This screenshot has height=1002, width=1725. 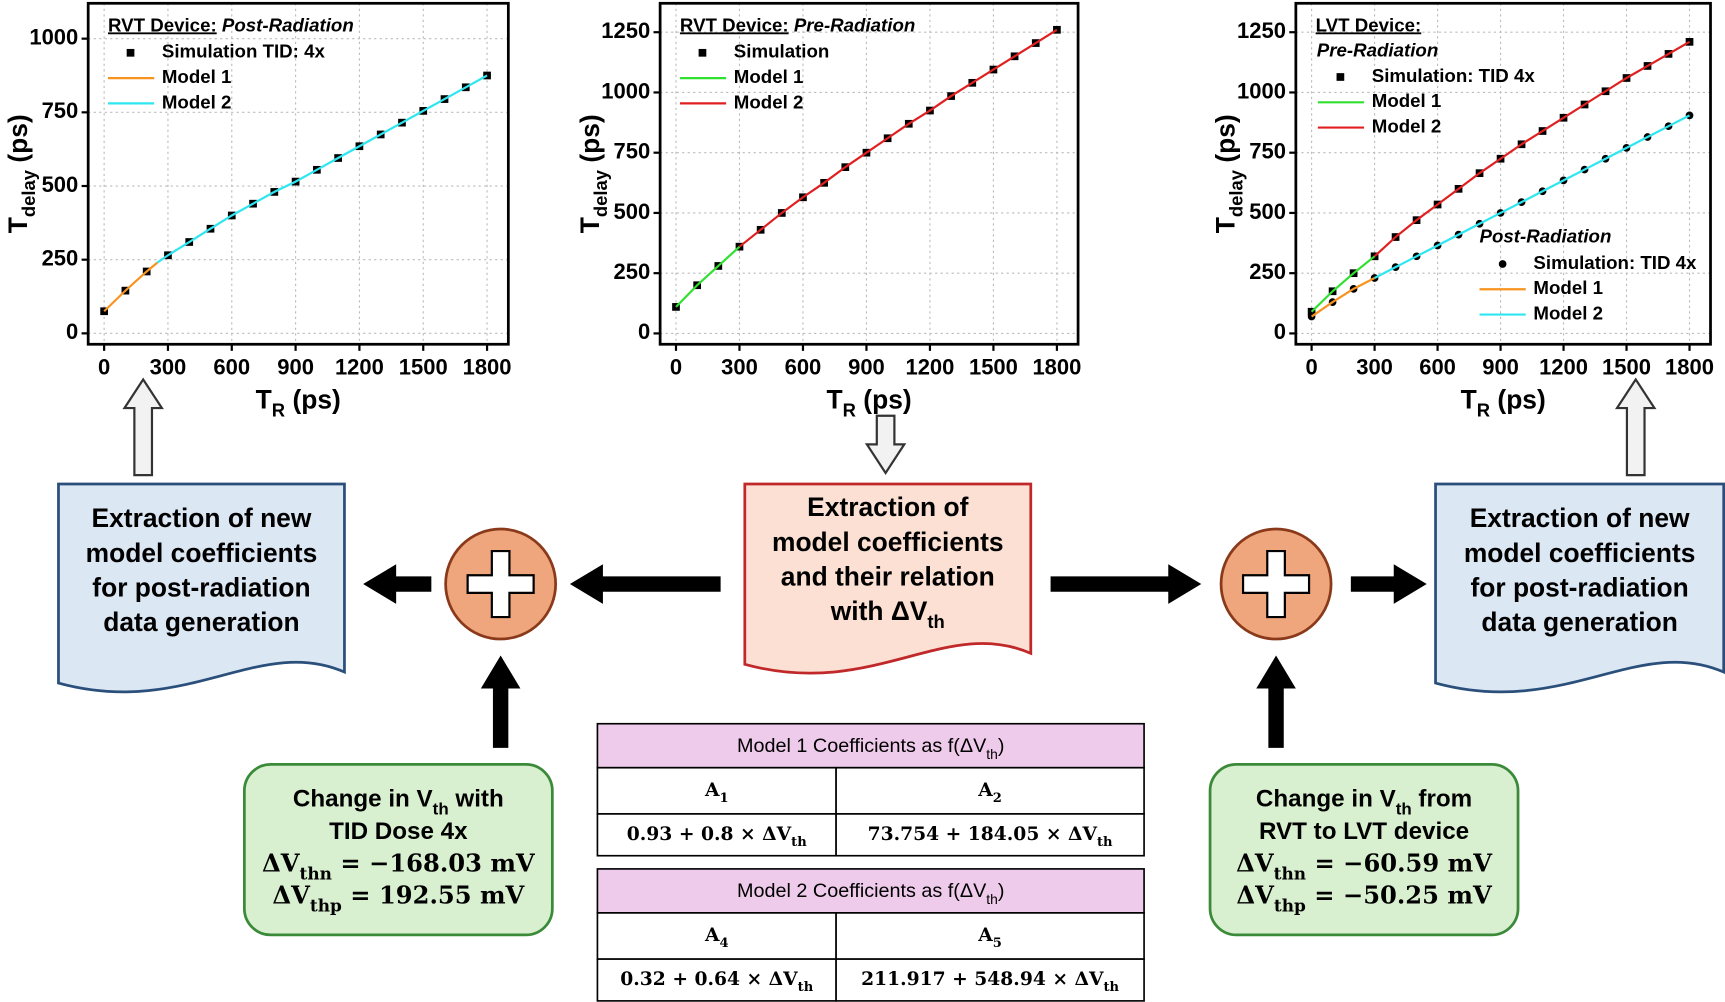 I want to click on x-tick-label: 1800, so click(x=1056, y=366).